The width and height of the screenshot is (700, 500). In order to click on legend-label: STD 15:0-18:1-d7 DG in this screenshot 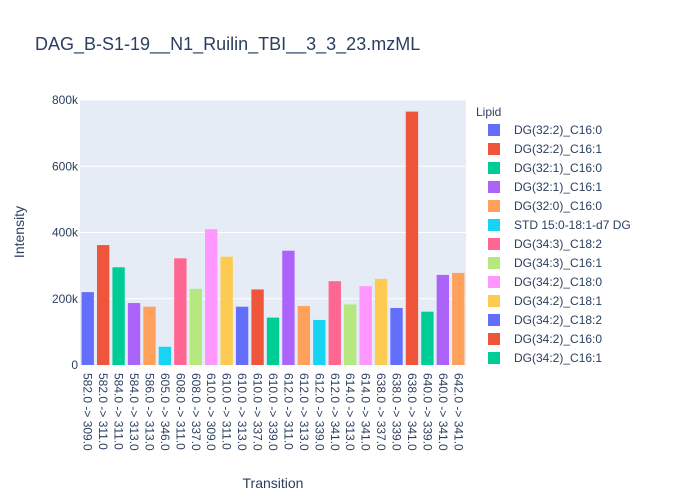, I will do `click(572, 225)`.